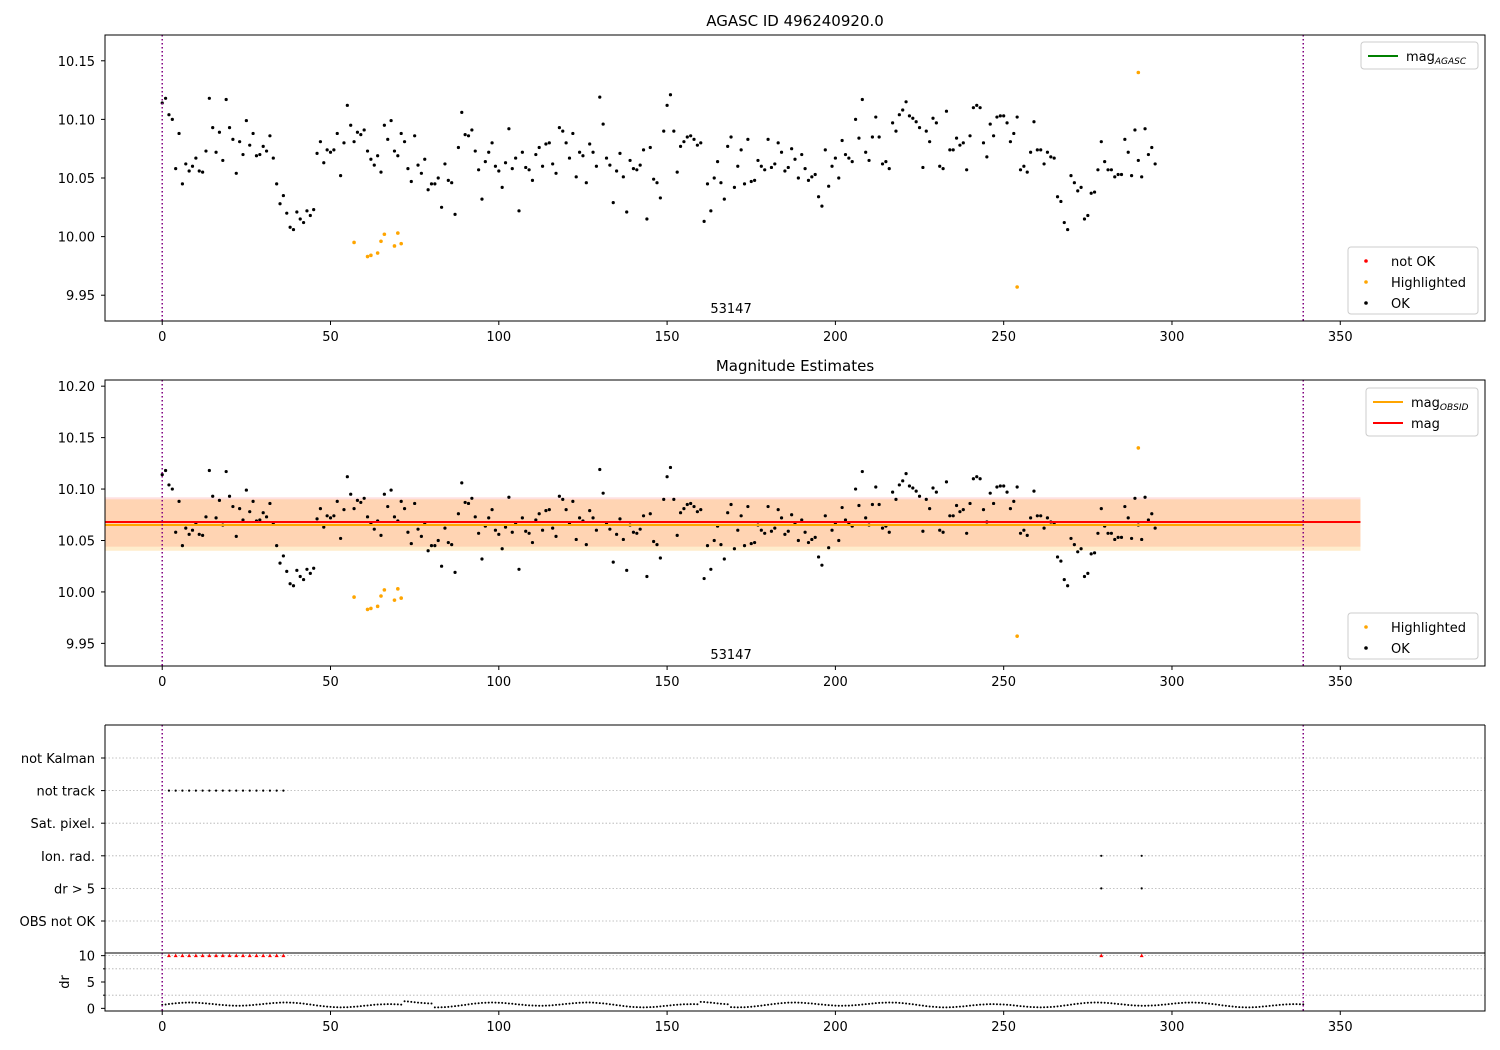  I want to click on panel1-x-tick-label: 250, so click(1003, 337).